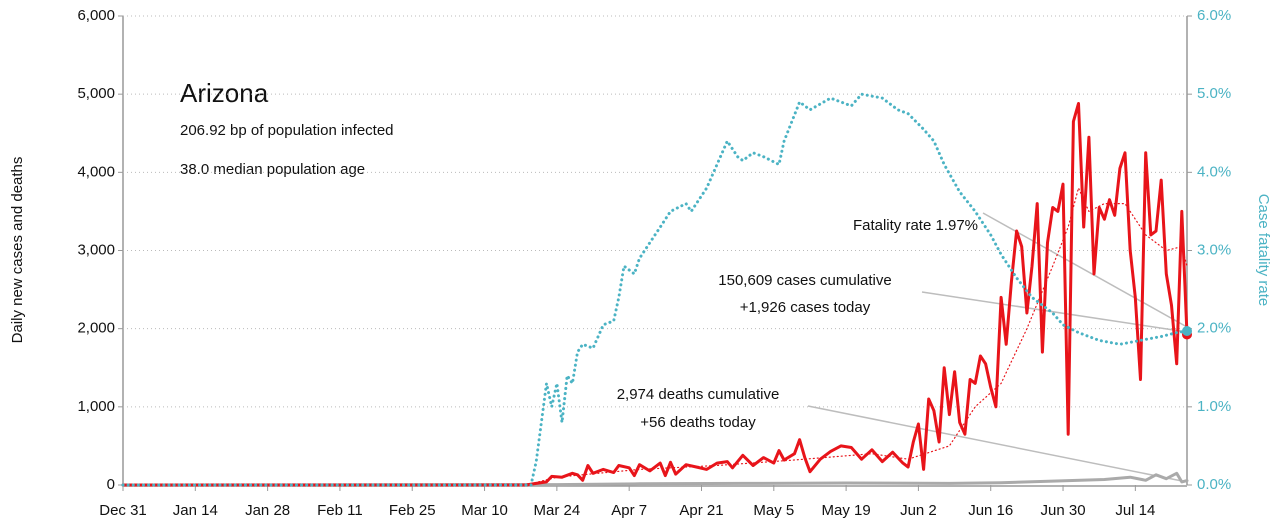  I want to click on y2-tick-label: 1.0%, so click(1214, 406).